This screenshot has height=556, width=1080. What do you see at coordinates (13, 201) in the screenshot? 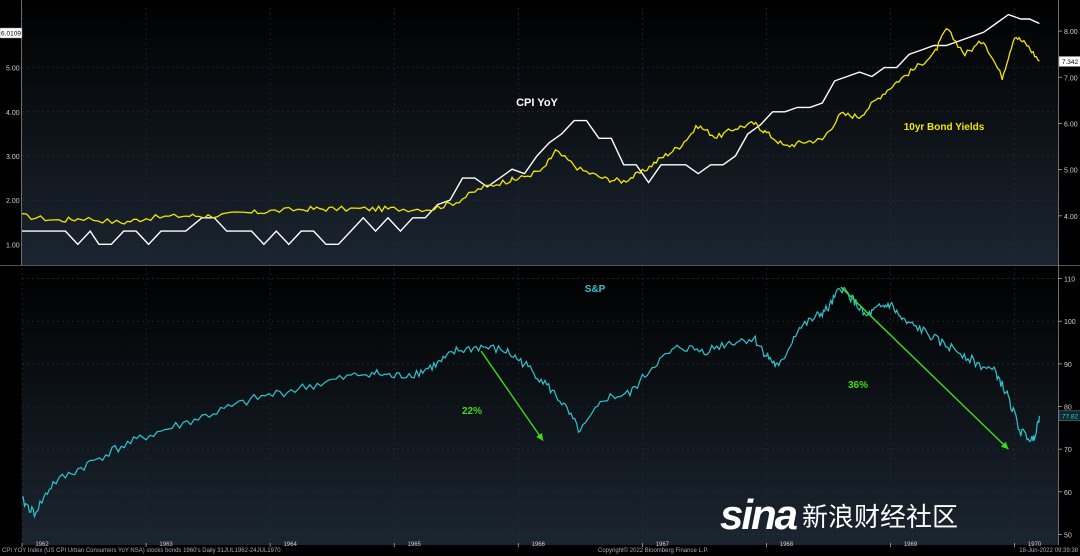
I see `left-tick-label: 2.00` at bounding box center [13, 201].